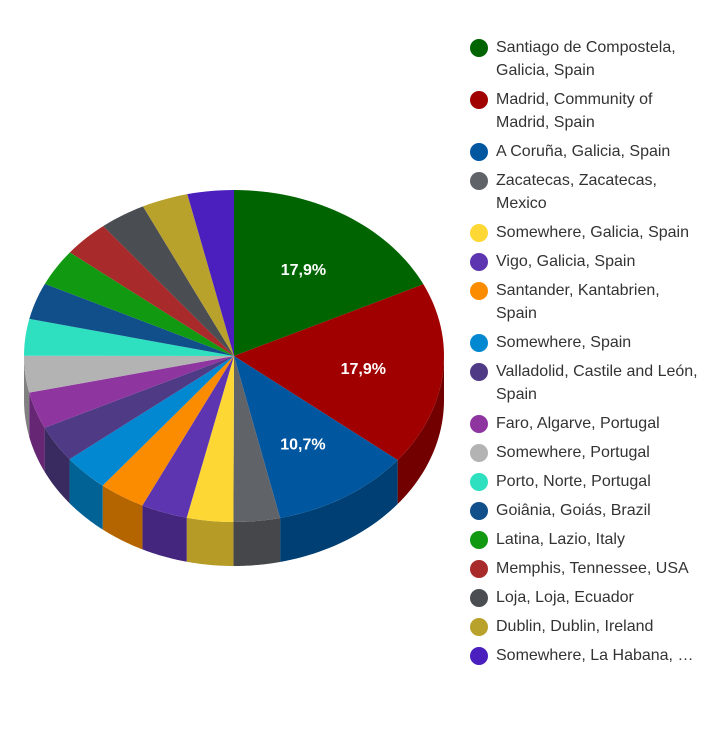  Describe the element at coordinates (560, 539) in the screenshot. I see `legend-label: Latina, Lazio, Italy` at that location.